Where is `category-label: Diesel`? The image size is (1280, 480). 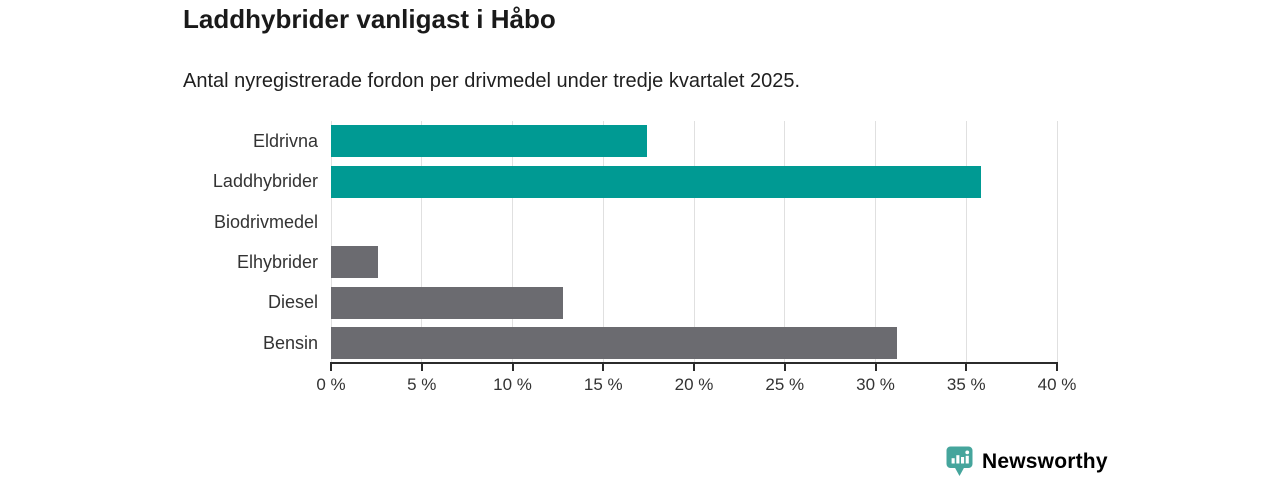 category-label: Diesel is located at coordinates (292, 302).